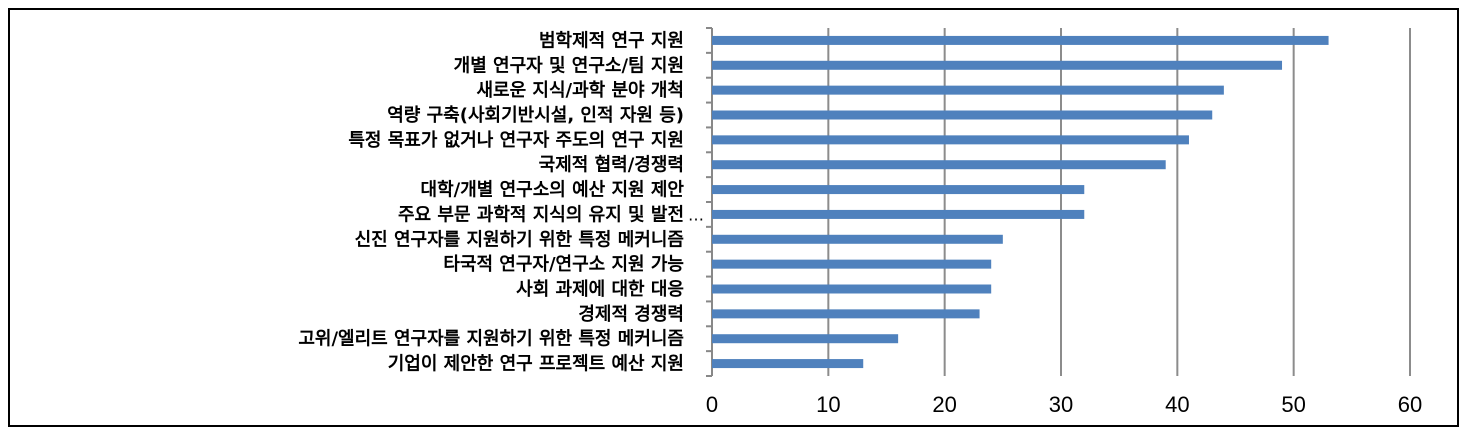  What do you see at coordinates (541, 214) in the screenshot?
I see `category-label: 주요 부문 과학적 지식의 유지 및 발전` at bounding box center [541, 214].